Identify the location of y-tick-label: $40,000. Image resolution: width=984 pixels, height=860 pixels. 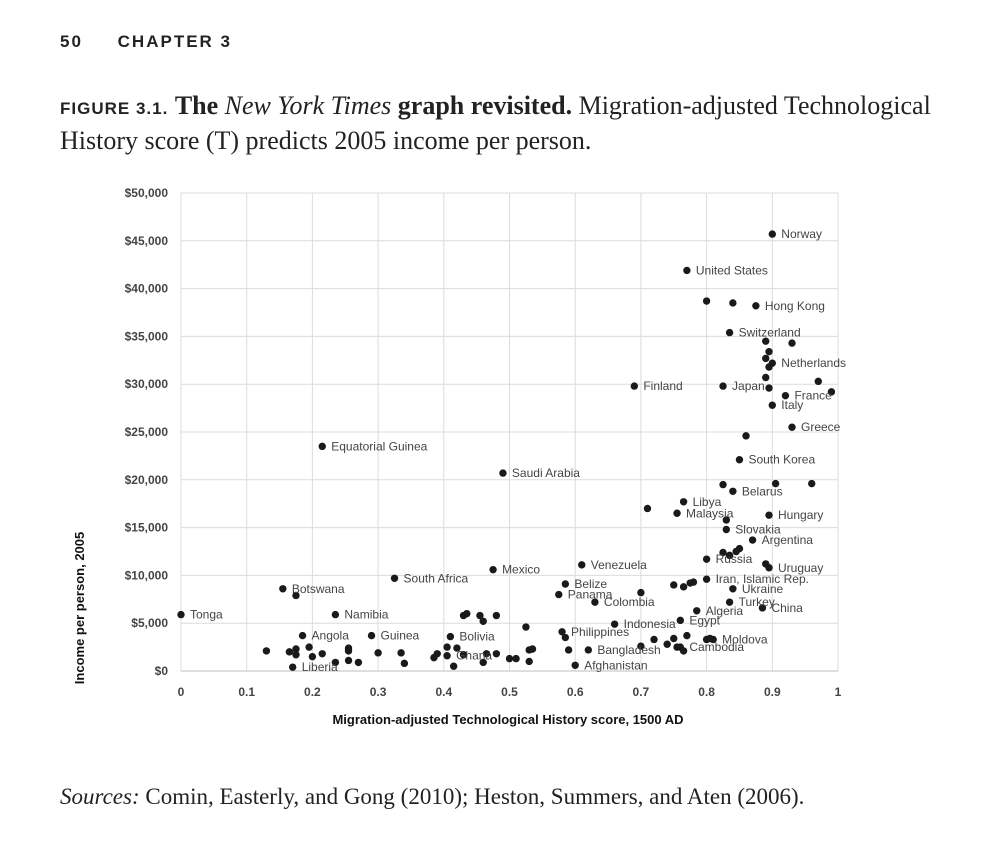
(147, 289).